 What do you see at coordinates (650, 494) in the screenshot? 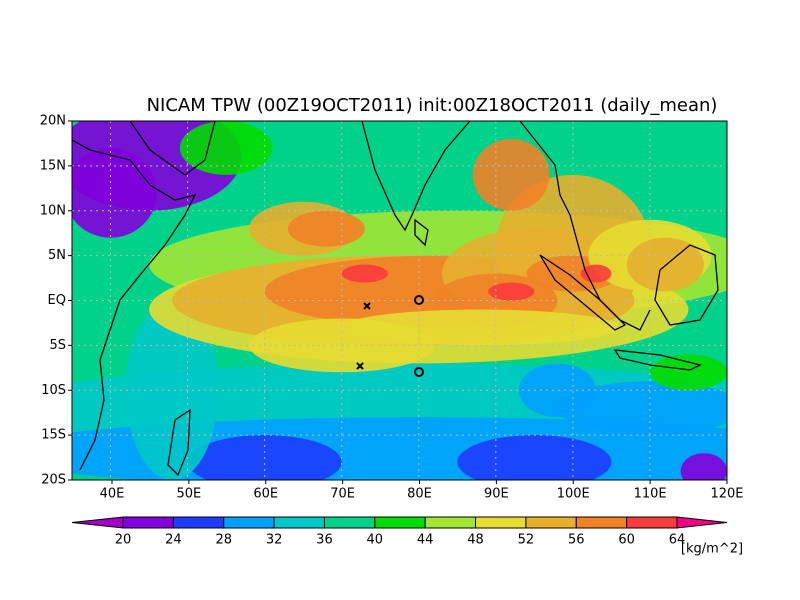
I see `lon-label: 110E` at bounding box center [650, 494].